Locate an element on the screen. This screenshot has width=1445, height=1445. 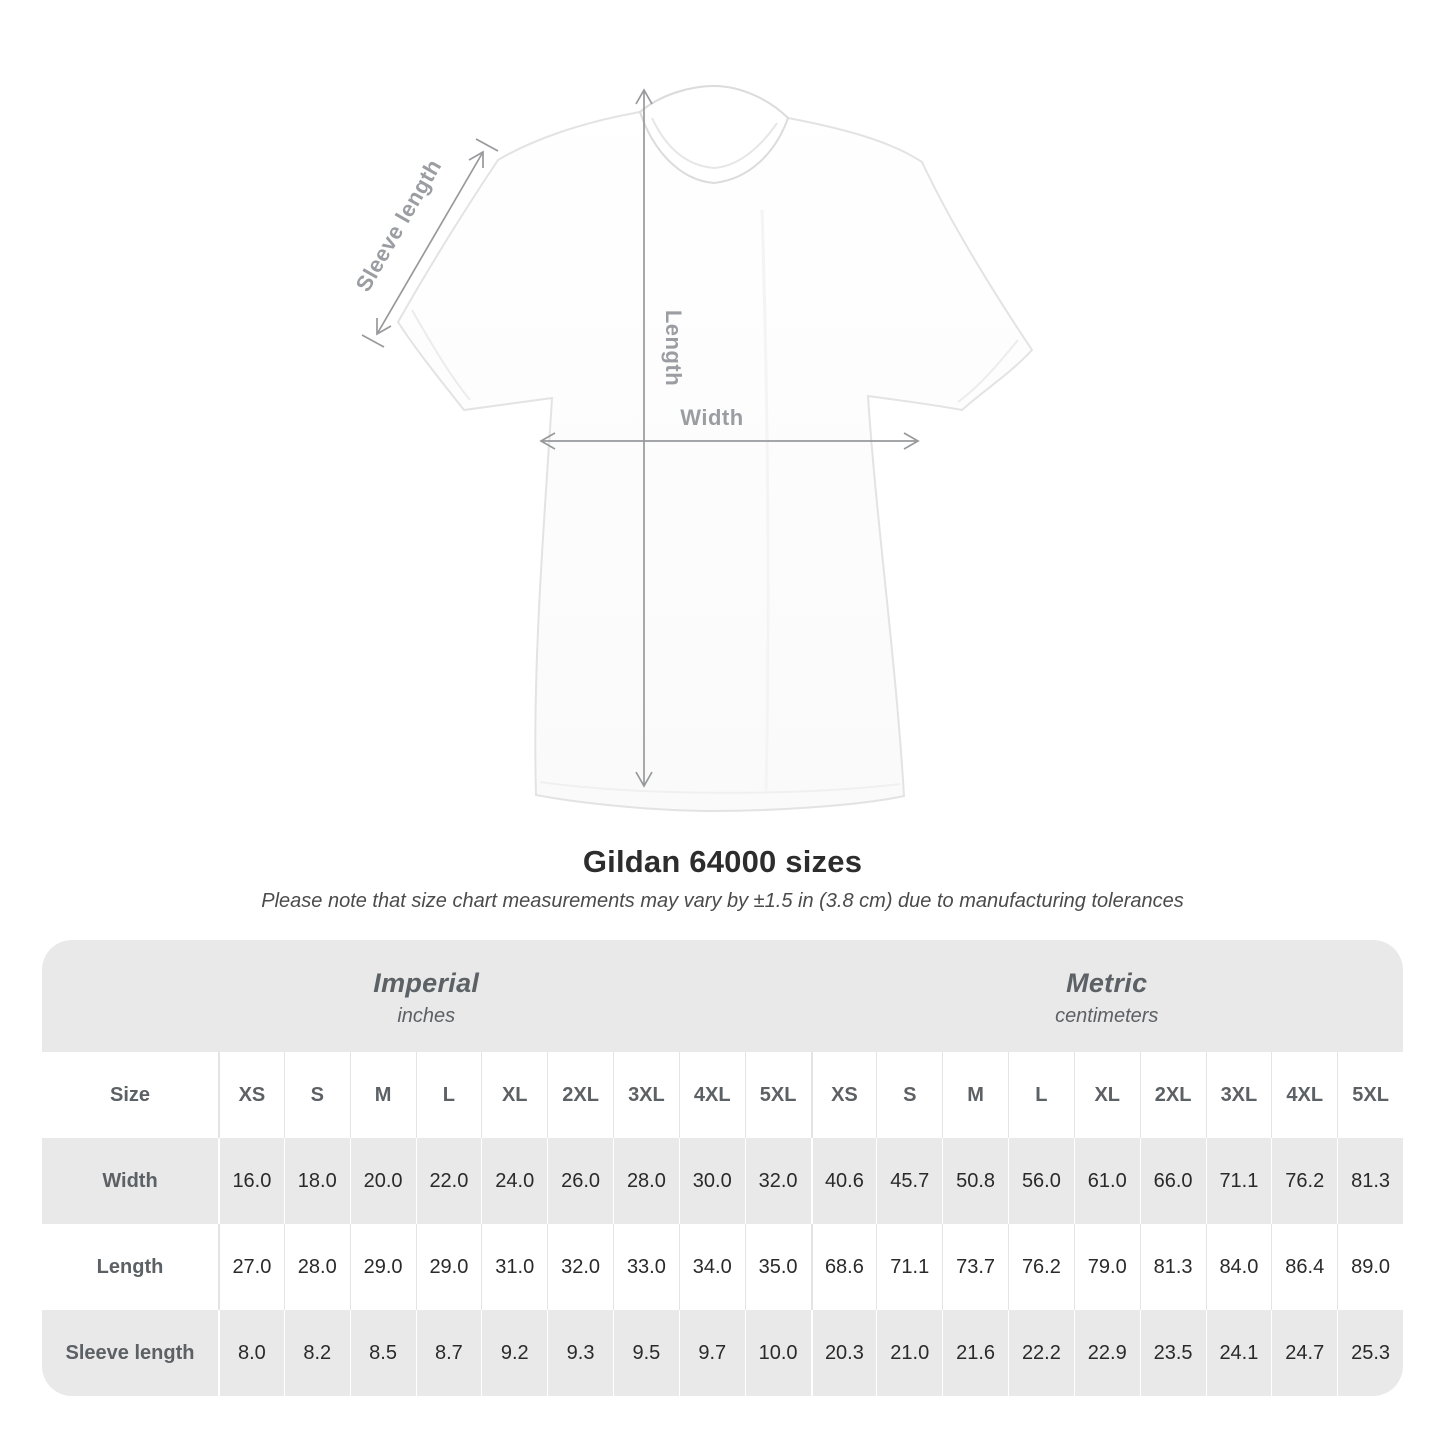
table-cell: 8.2 is located at coordinates (316, 1353).